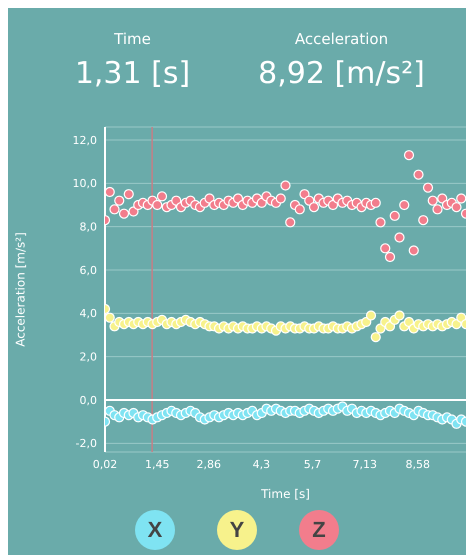 The width and height of the screenshot is (466, 557). Describe the element at coordinates (261, 464) in the screenshot. I see `x-tick-label: 4,3` at that location.